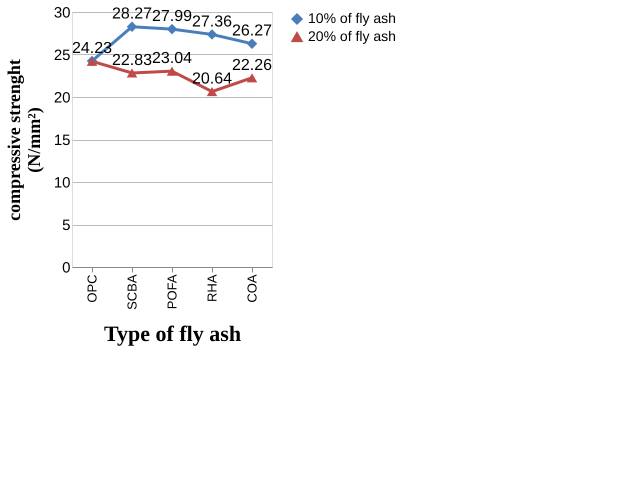 This screenshot has height=479, width=619. What do you see at coordinates (172, 292) in the screenshot?
I see `x-tick-label: POFA` at bounding box center [172, 292].